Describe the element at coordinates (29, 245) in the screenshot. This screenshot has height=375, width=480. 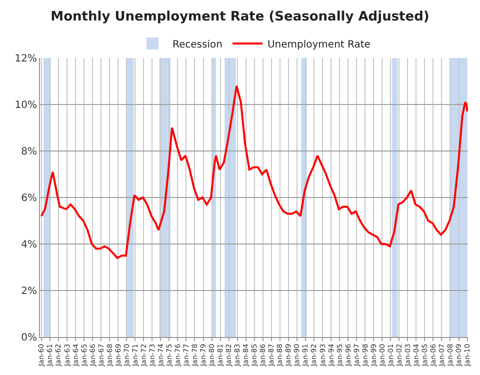
I see `y-tick-label: 4%` at that location.